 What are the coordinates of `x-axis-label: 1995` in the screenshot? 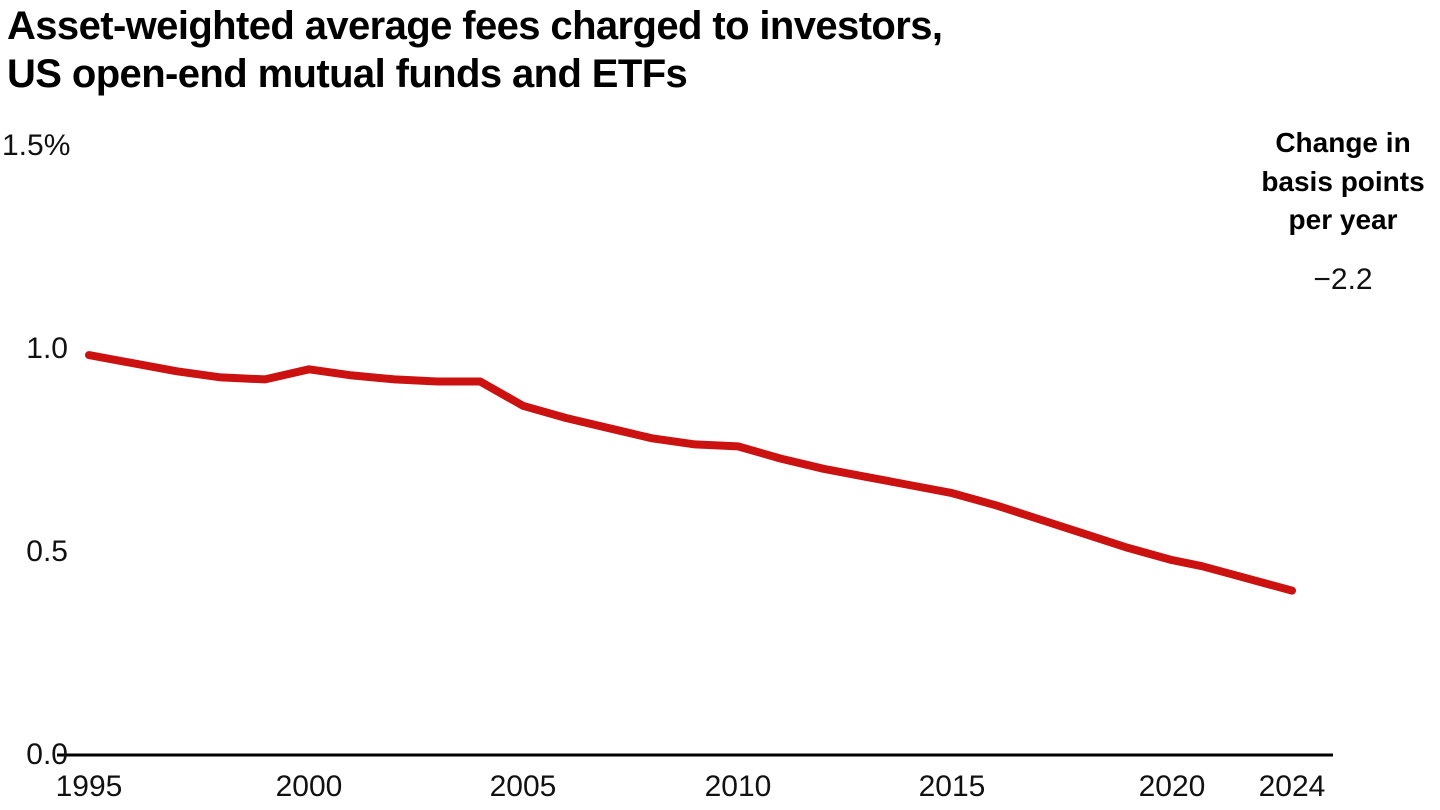 It's located at (89, 786).